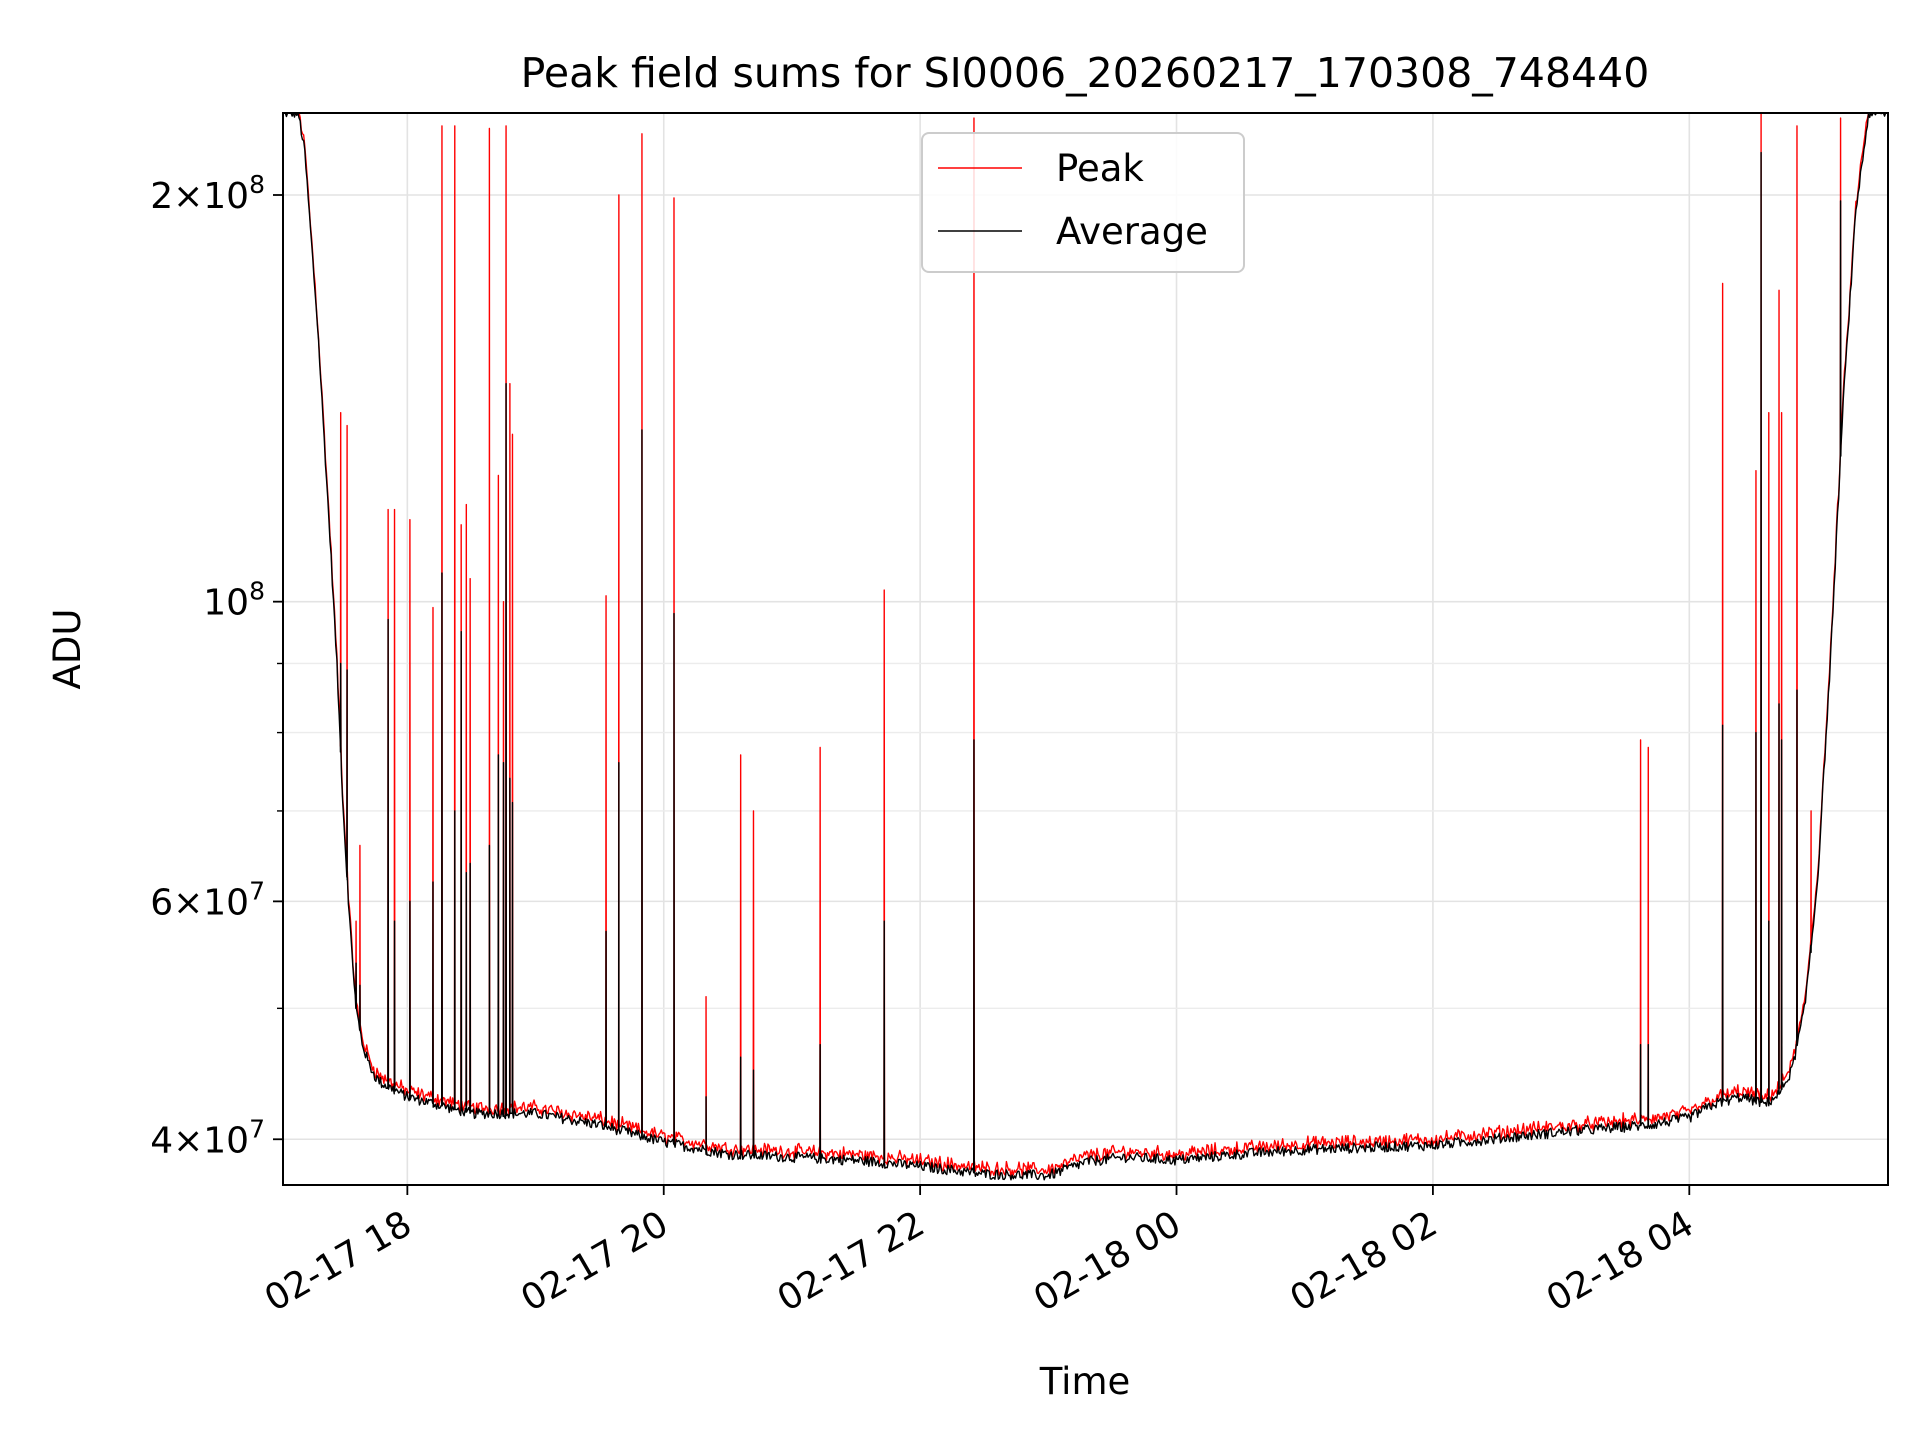 The width and height of the screenshot is (1920, 1440). I want to click on y-tick-label: 4×10⁷, so click(207, 1137).